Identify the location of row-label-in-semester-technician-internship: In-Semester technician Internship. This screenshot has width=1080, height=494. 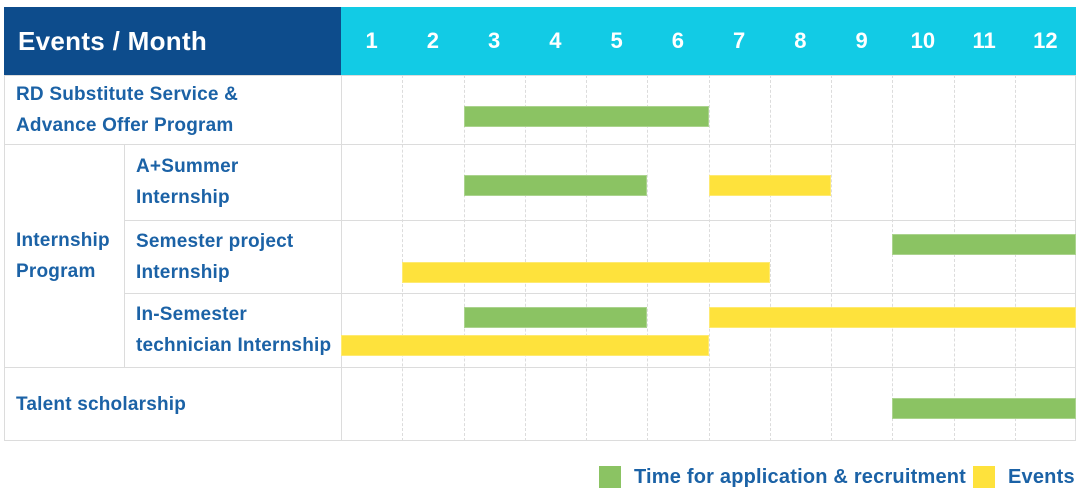
(232, 330).